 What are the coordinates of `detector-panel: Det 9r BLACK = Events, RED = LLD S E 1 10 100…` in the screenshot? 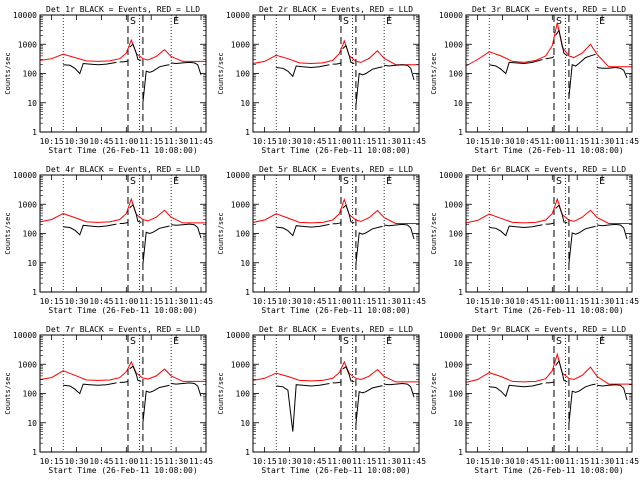 It's located at (534, 400).